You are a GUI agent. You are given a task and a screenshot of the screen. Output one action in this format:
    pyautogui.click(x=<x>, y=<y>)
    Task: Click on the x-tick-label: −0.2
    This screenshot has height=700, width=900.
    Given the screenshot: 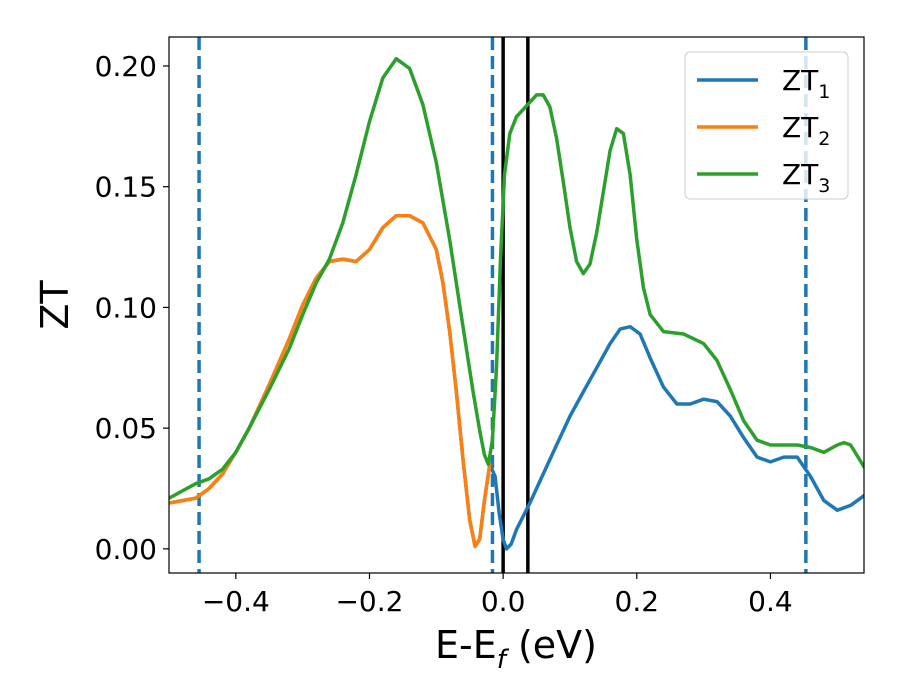 What is the action you would take?
    pyautogui.click(x=369, y=601)
    